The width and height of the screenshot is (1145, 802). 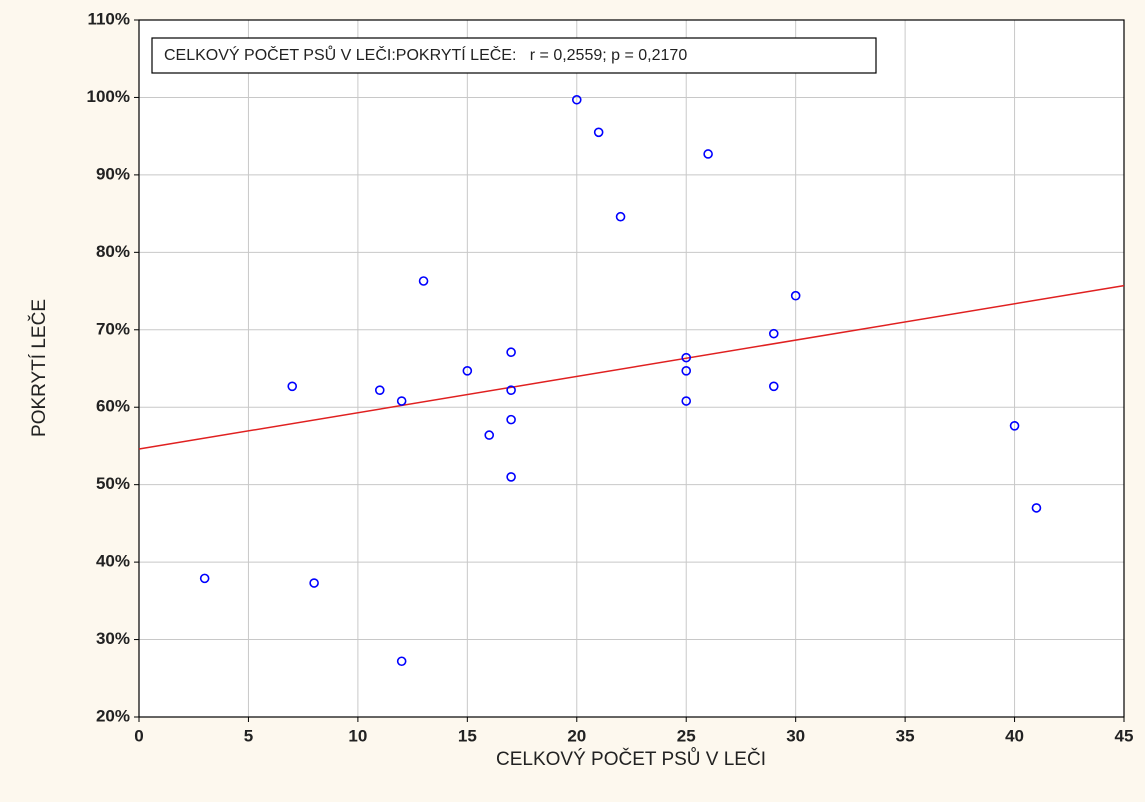 What do you see at coordinates (113, 251) in the screenshot?
I see `y-tick-label: 80%` at bounding box center [113, 251].